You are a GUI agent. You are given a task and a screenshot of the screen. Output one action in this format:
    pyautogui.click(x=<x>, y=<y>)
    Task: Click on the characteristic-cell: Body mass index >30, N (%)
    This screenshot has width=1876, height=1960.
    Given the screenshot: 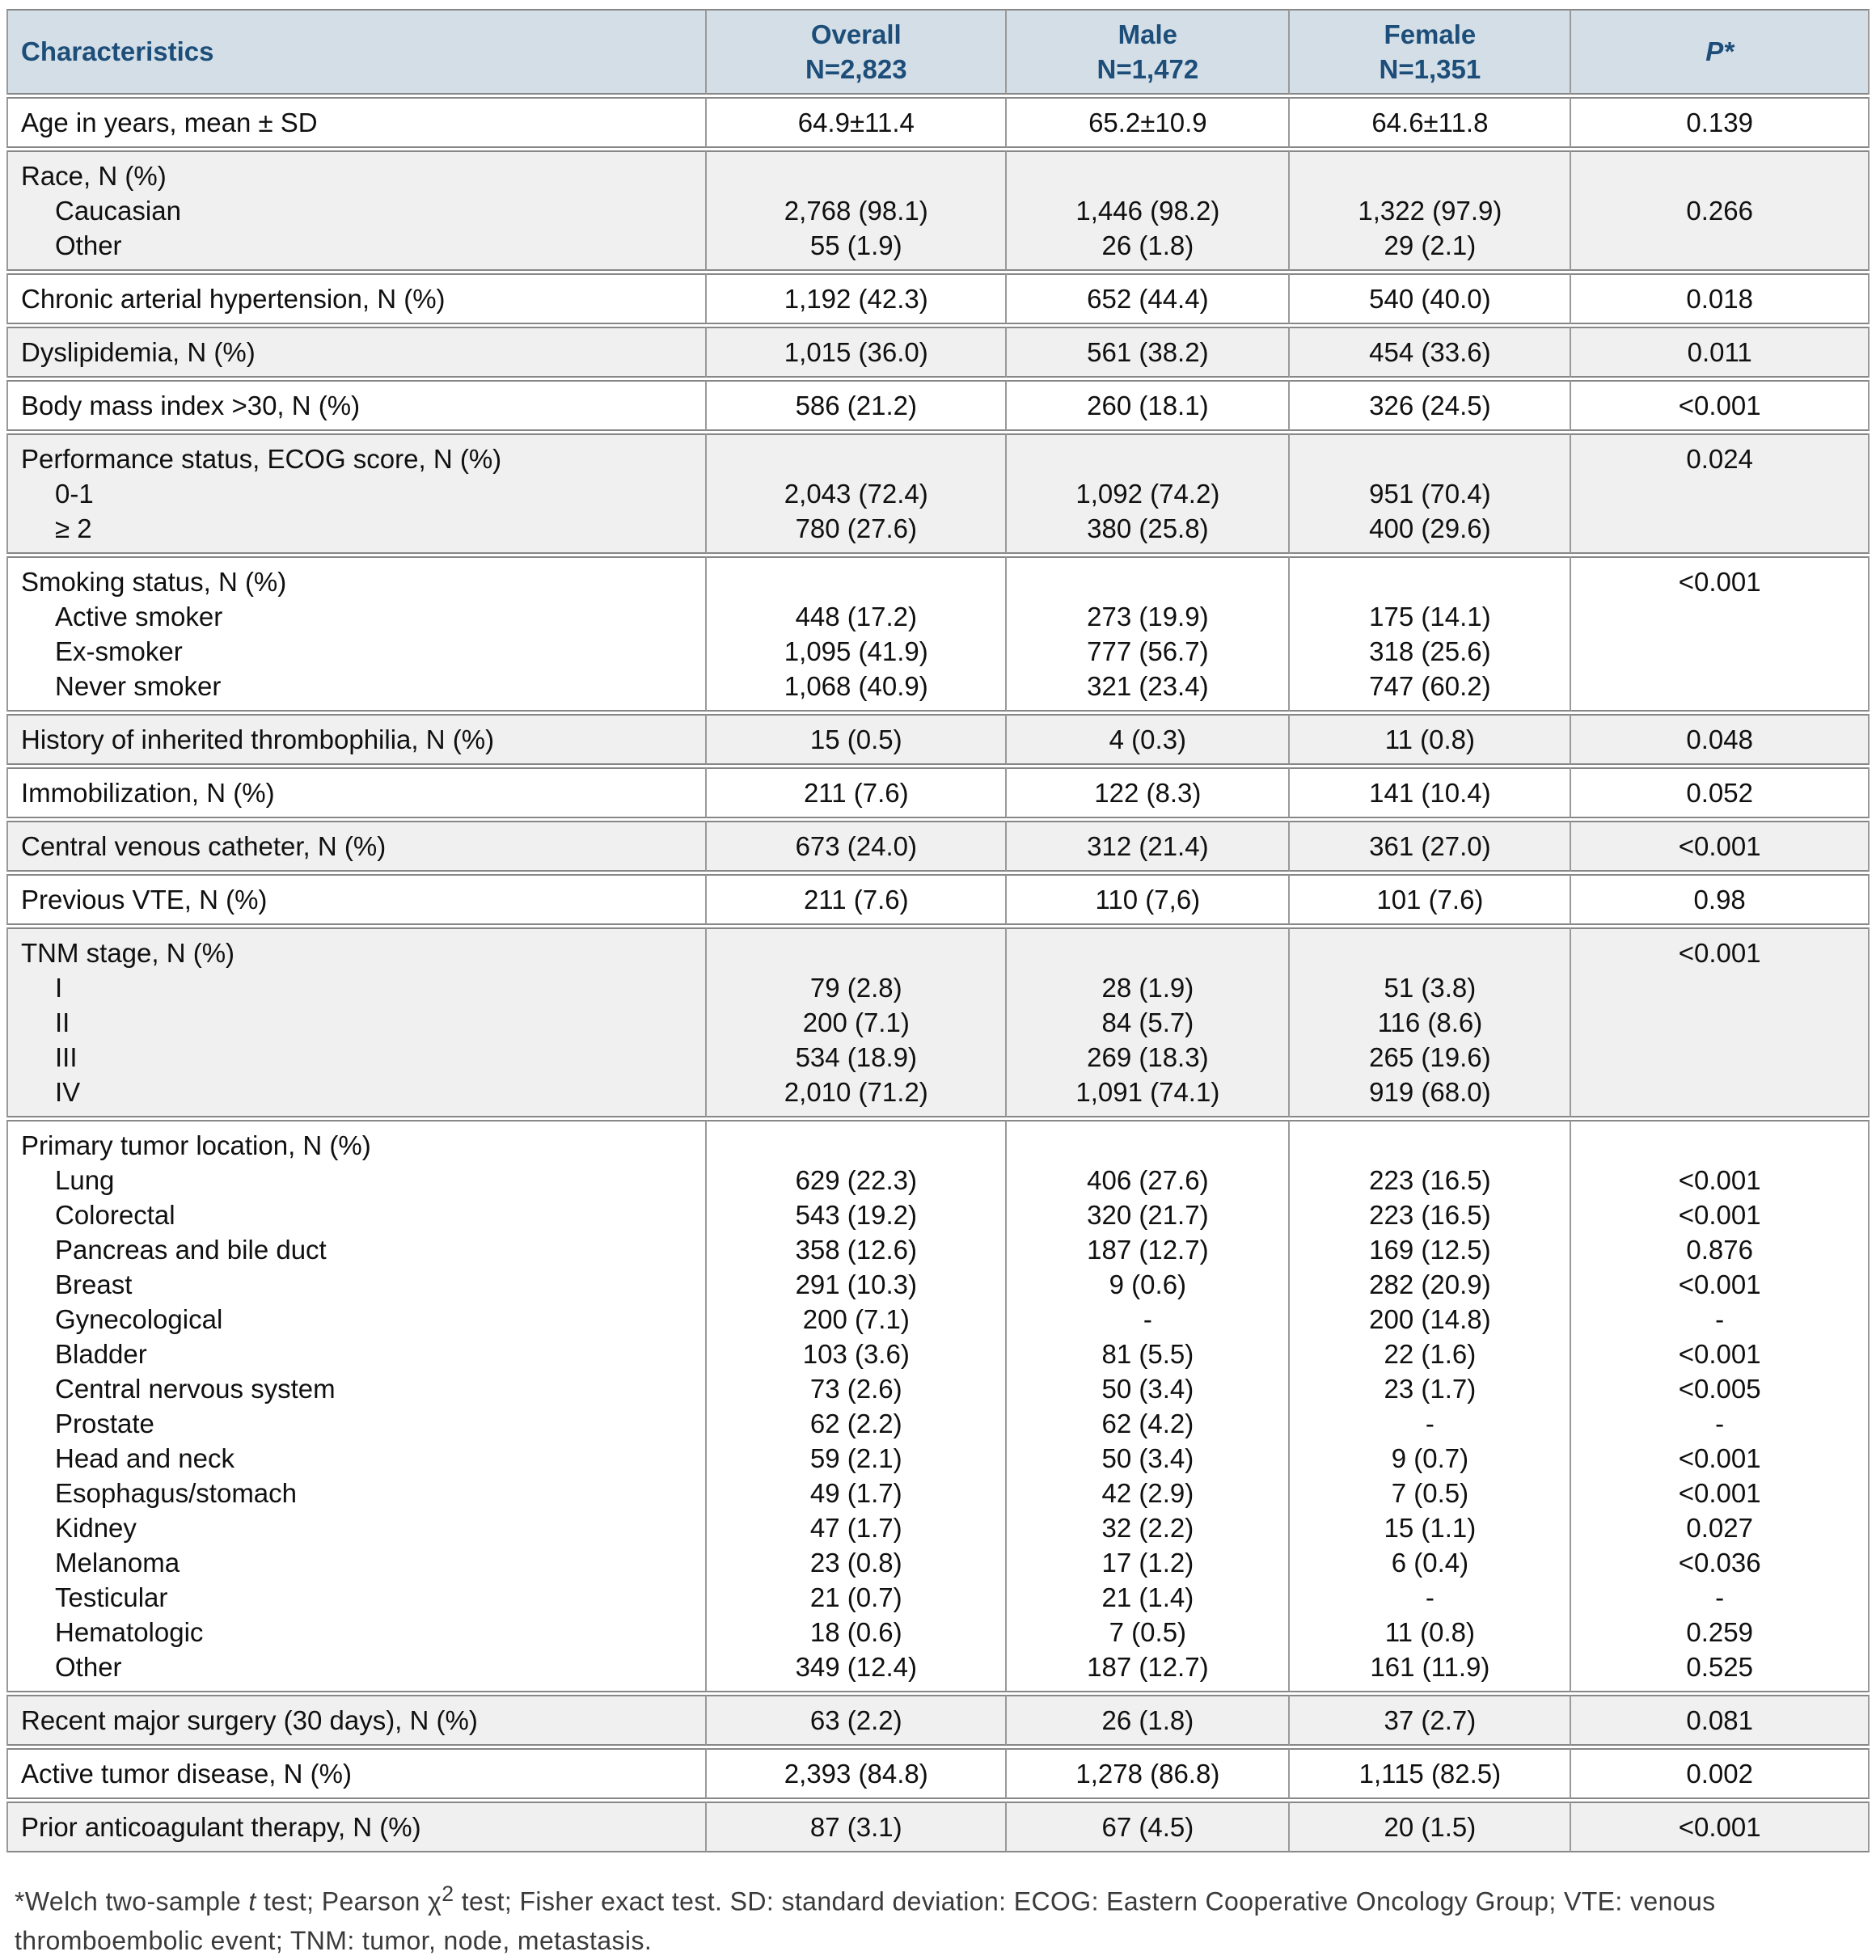 What is the action you would take?
    pyautogui.click(x=357, y=405)
    